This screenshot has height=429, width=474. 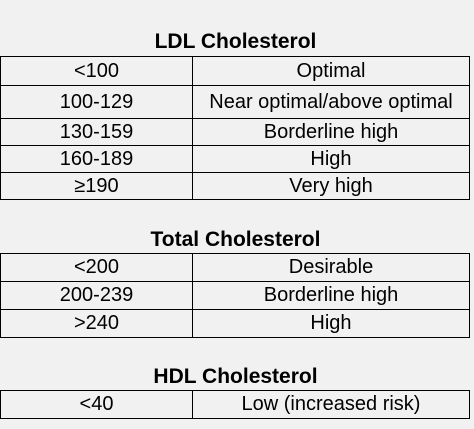 What do you see at coordinates (97, 267) in the screenshot?
I see `range-cell: <200` at bounding box center [97, 267].